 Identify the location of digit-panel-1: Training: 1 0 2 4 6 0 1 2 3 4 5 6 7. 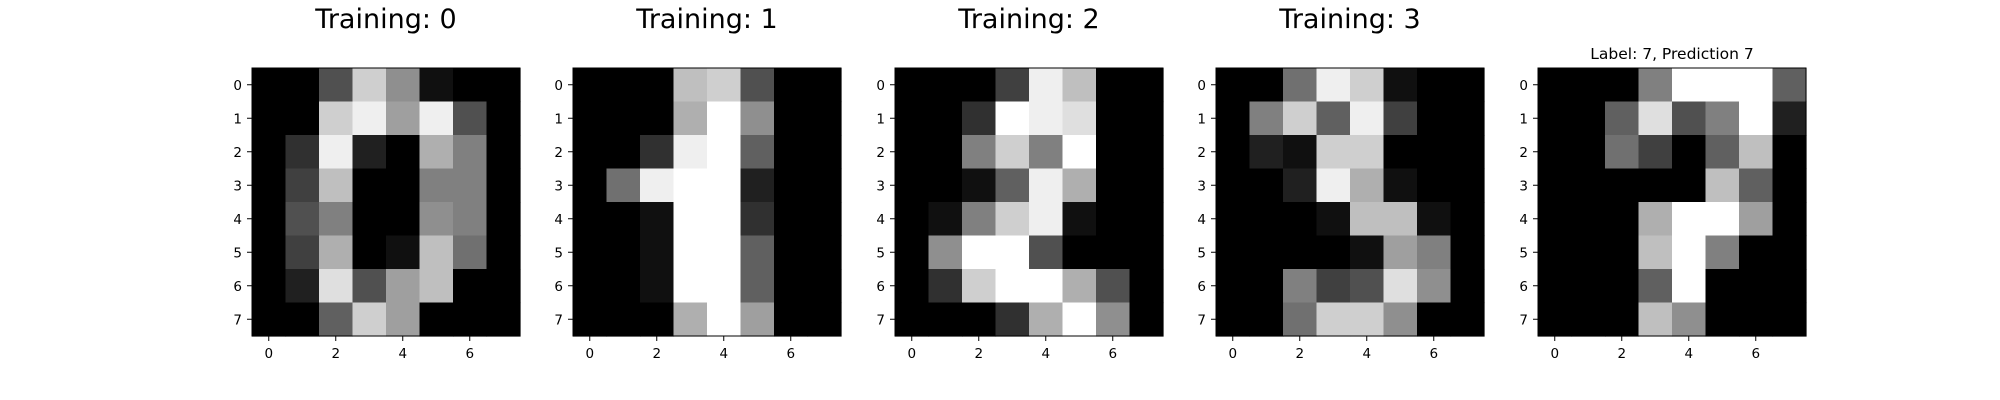
(698, 183).